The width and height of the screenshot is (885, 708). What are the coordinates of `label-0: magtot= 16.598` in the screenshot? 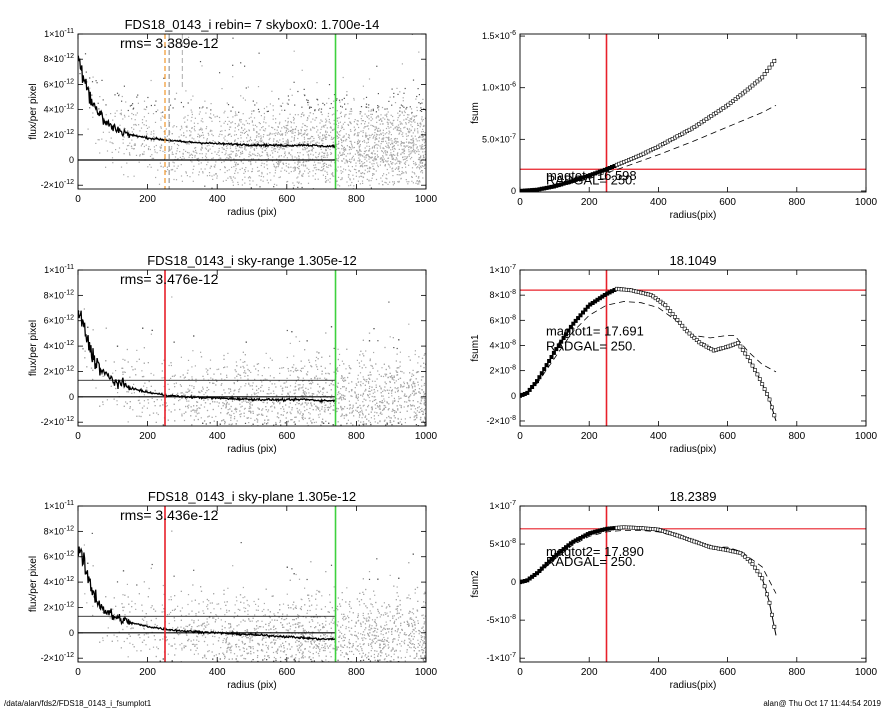 It's located at (591, 175).